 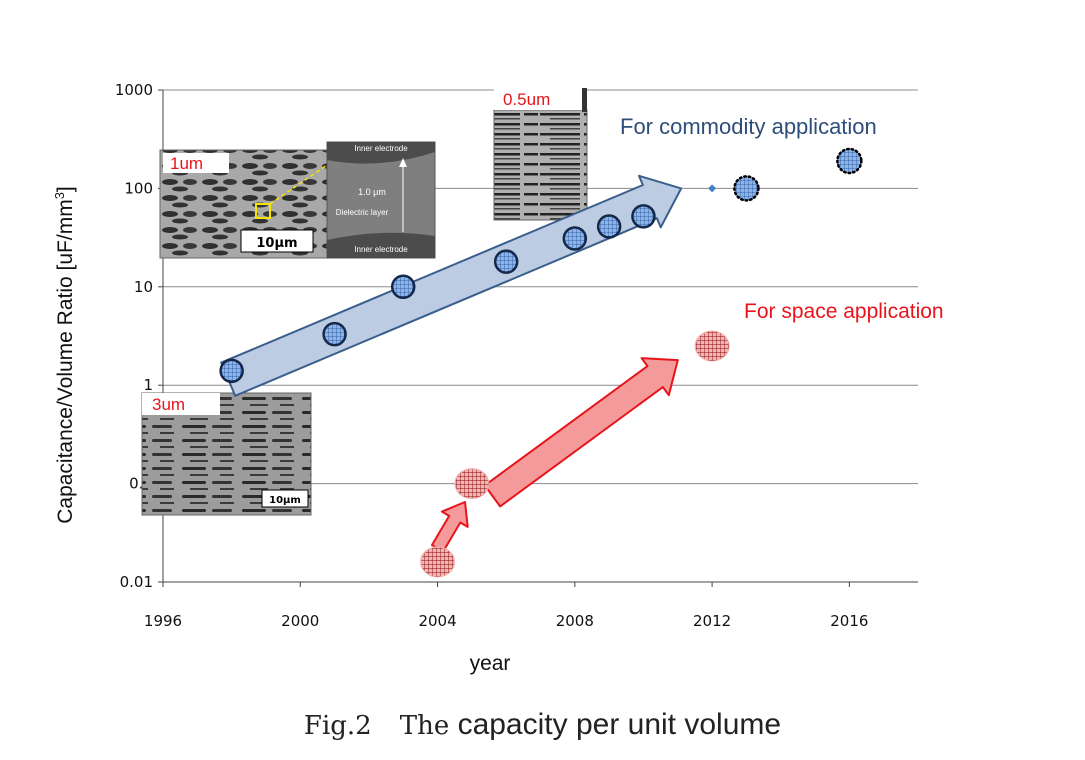 What do you see at coordinates (540, 154) in the screenshot?
I see `sem-image-0.5um: 0.5um` at bounding box center [540, 154].